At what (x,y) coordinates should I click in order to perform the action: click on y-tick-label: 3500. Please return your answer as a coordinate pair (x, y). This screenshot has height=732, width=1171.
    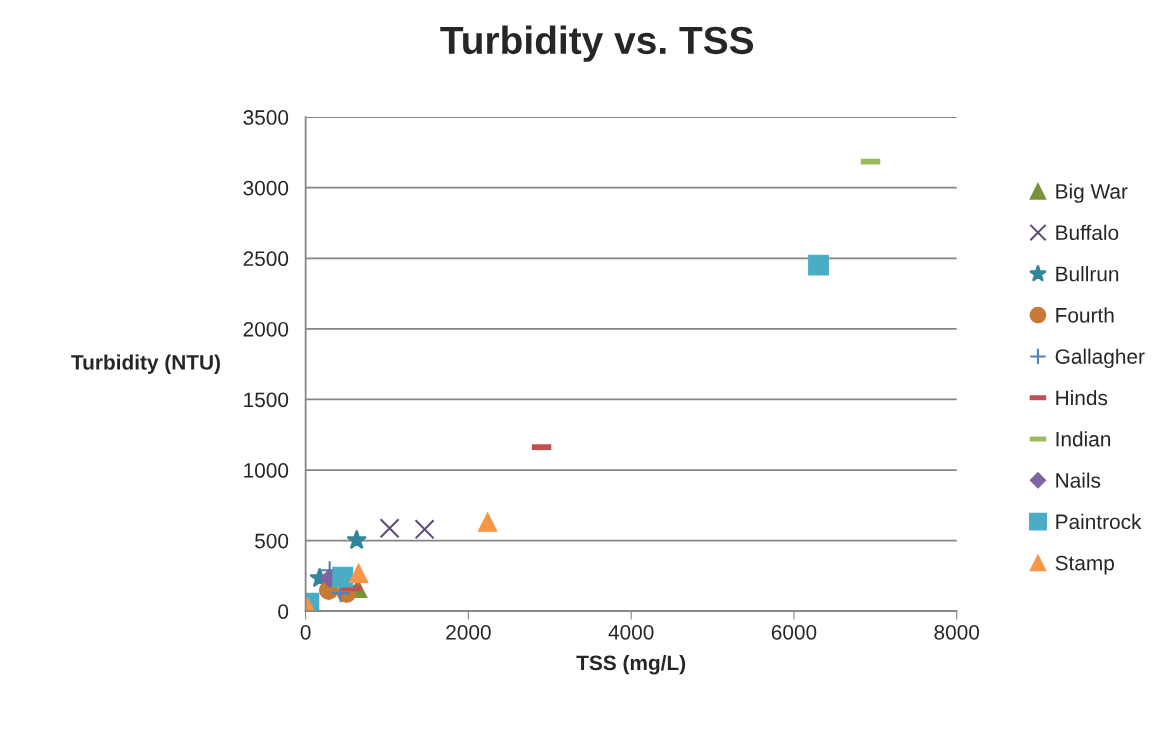
    Looking at the image, I should click on (266, 117).